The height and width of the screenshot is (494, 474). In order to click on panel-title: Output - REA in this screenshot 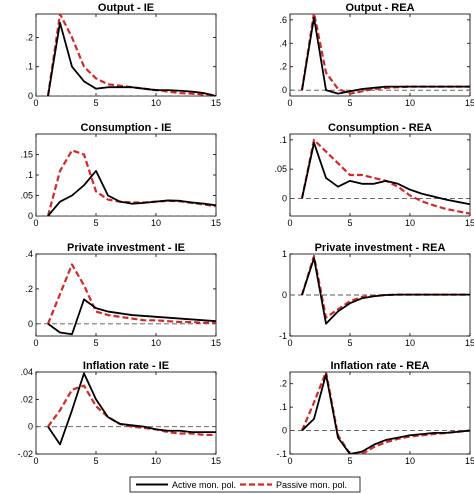, I will do `click(379, 8)`.